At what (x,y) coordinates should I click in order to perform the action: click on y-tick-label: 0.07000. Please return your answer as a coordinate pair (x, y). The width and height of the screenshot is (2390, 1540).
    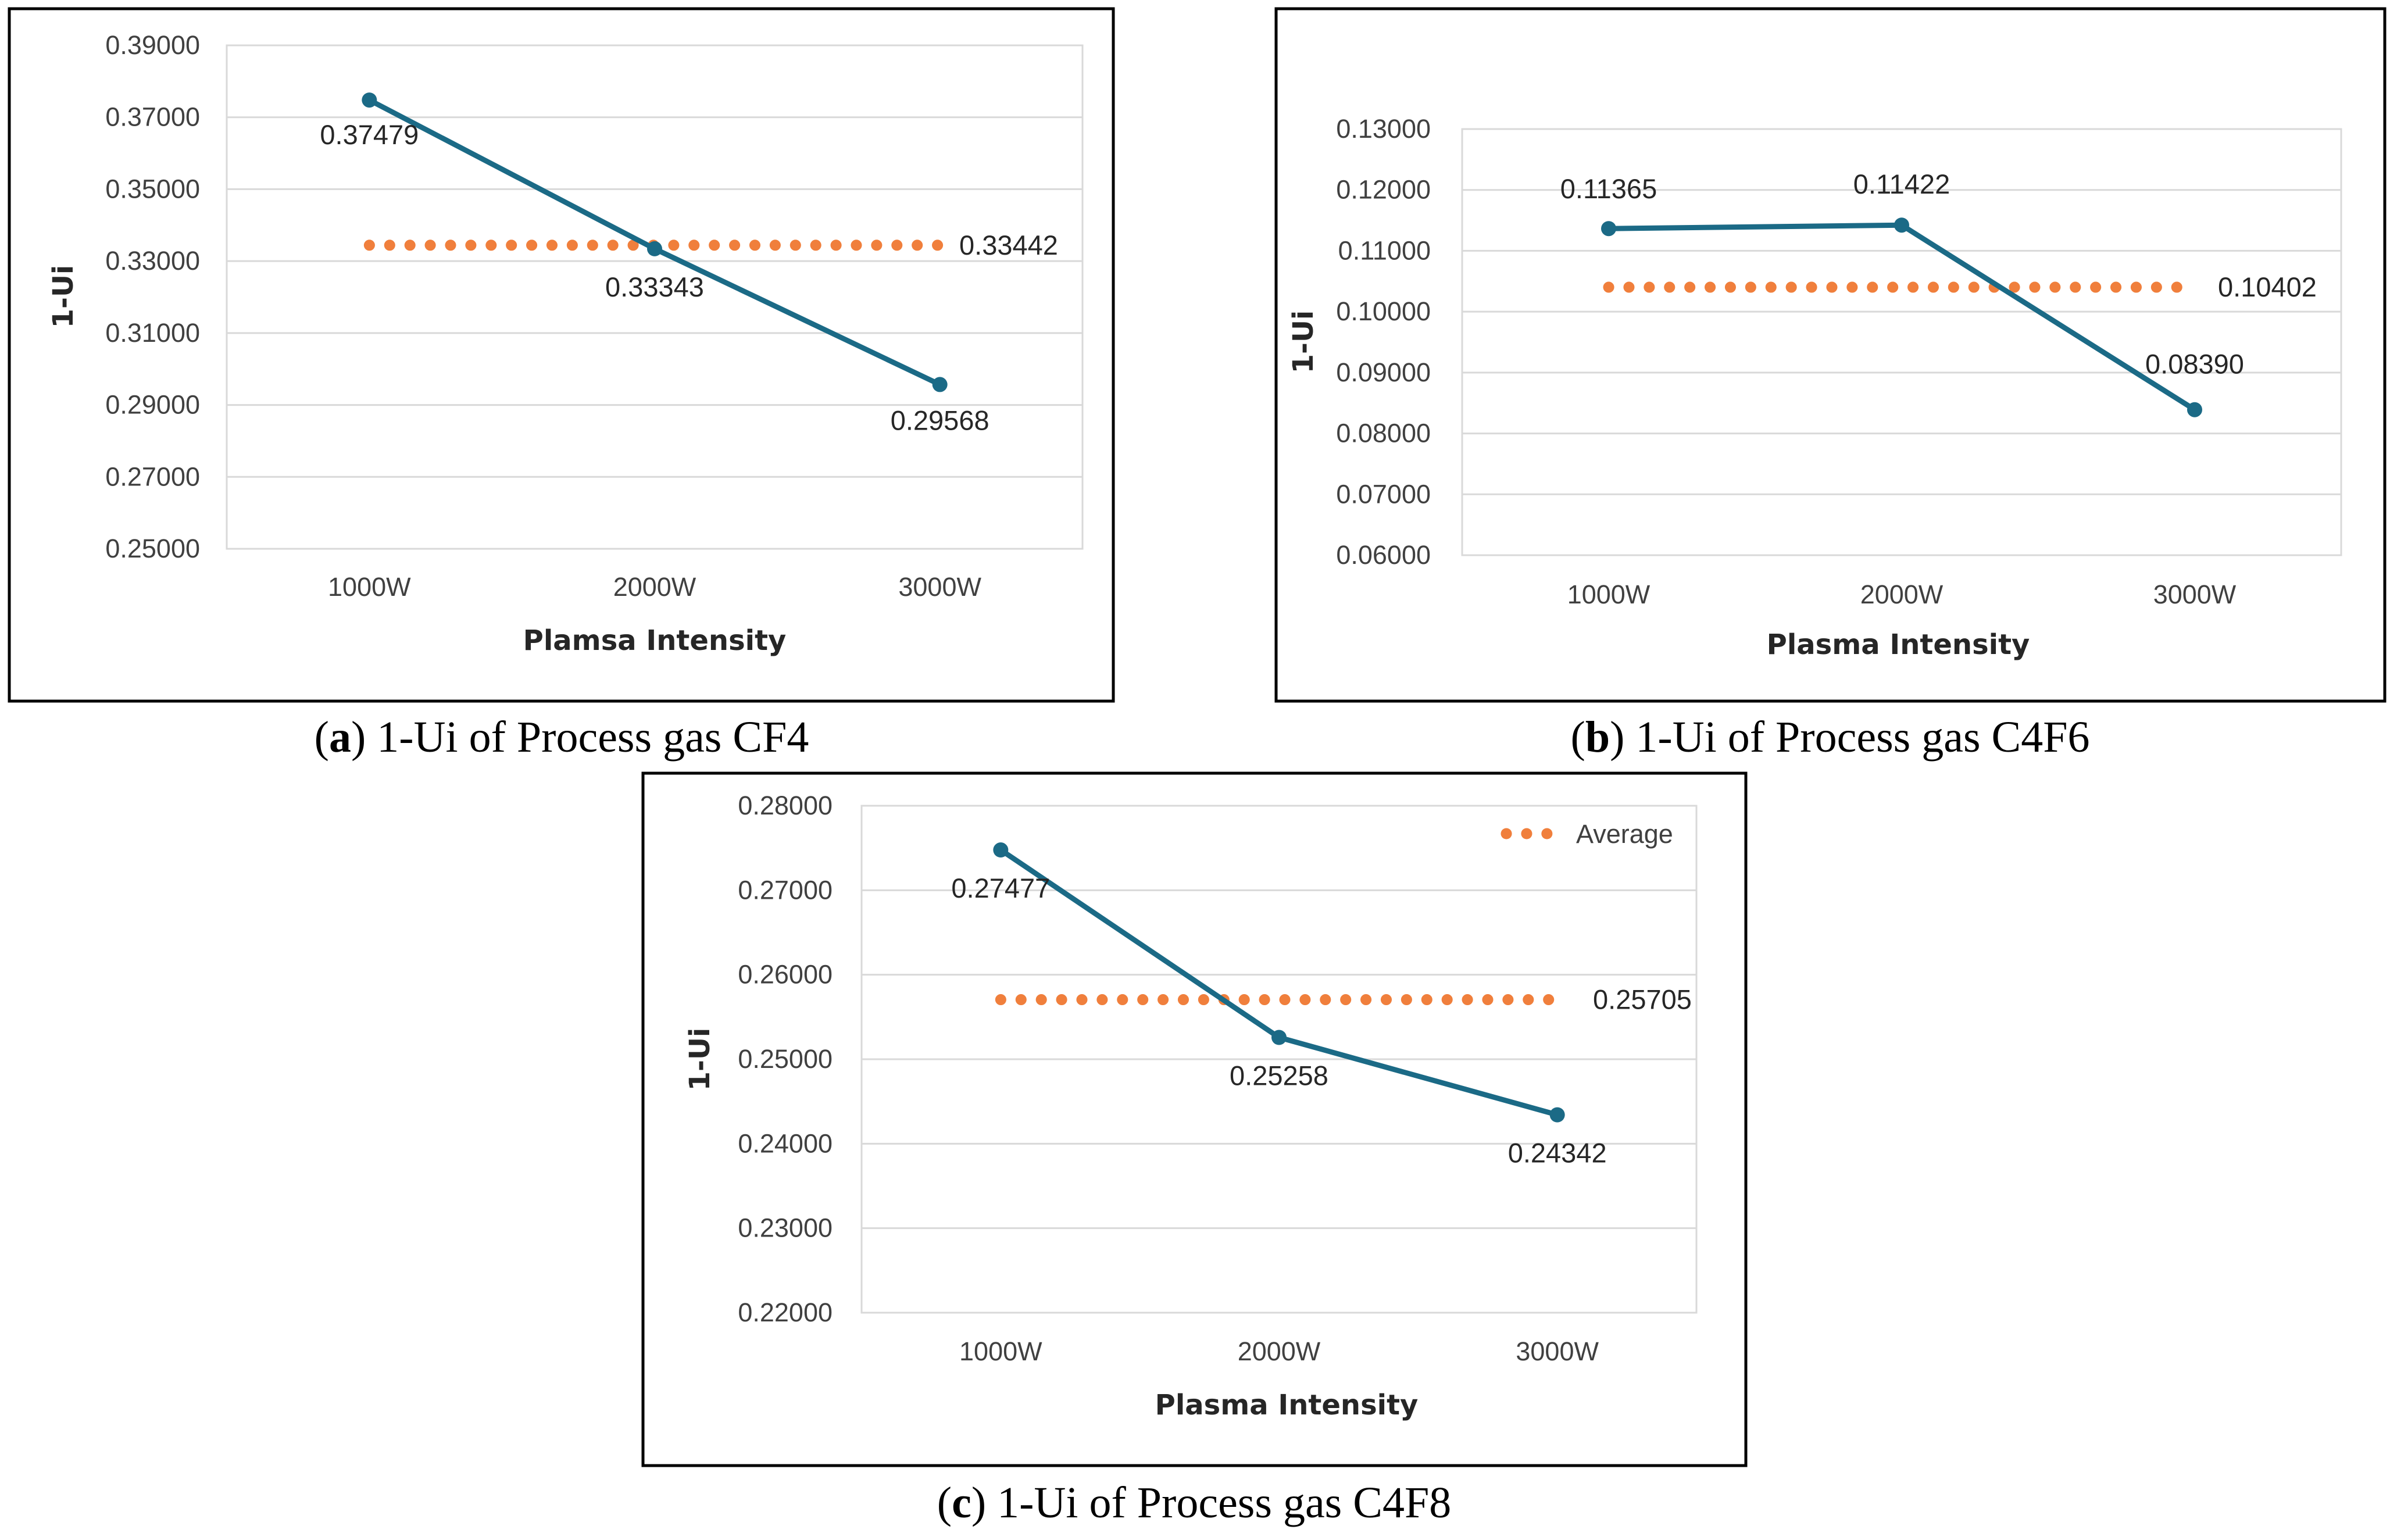
    Looking at the image, I should click on (1384, 494).